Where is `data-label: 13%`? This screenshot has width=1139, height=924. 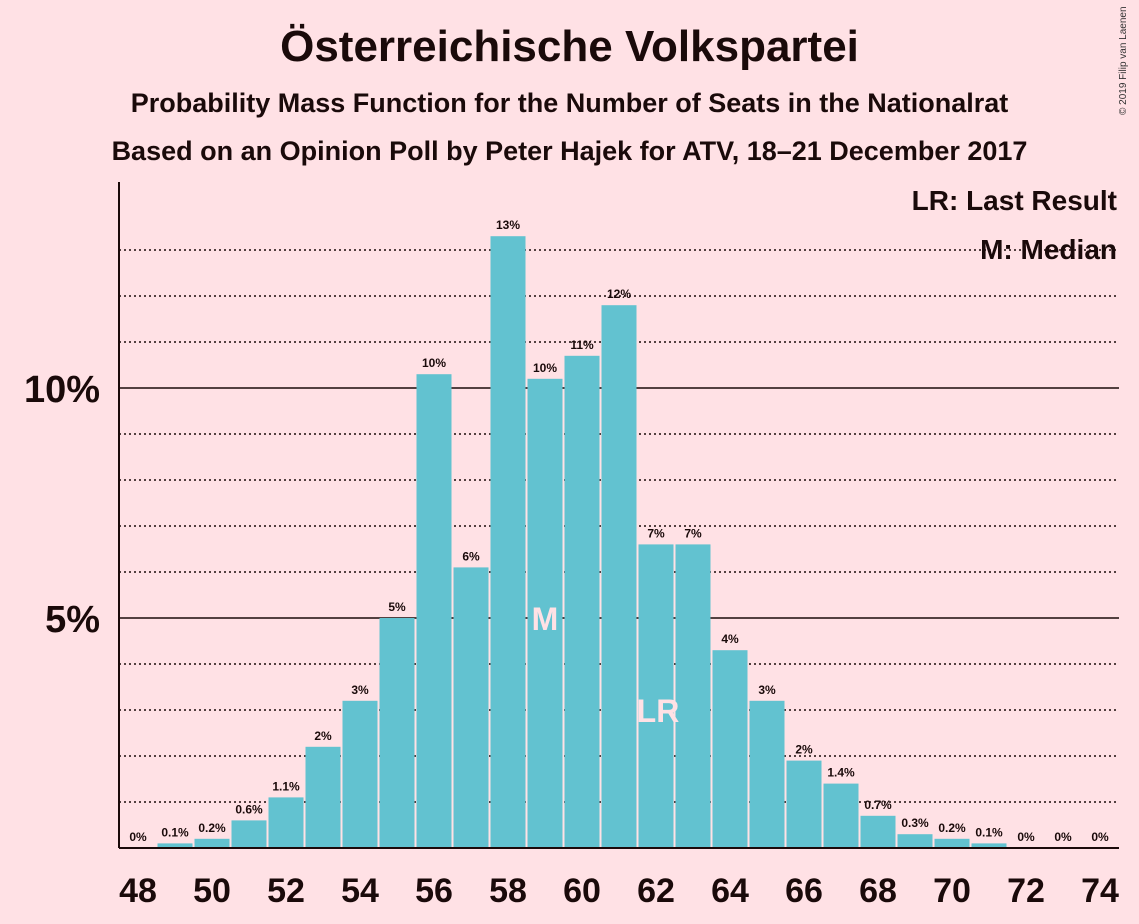 data-label: 13% is located at coordinates (508, 225).